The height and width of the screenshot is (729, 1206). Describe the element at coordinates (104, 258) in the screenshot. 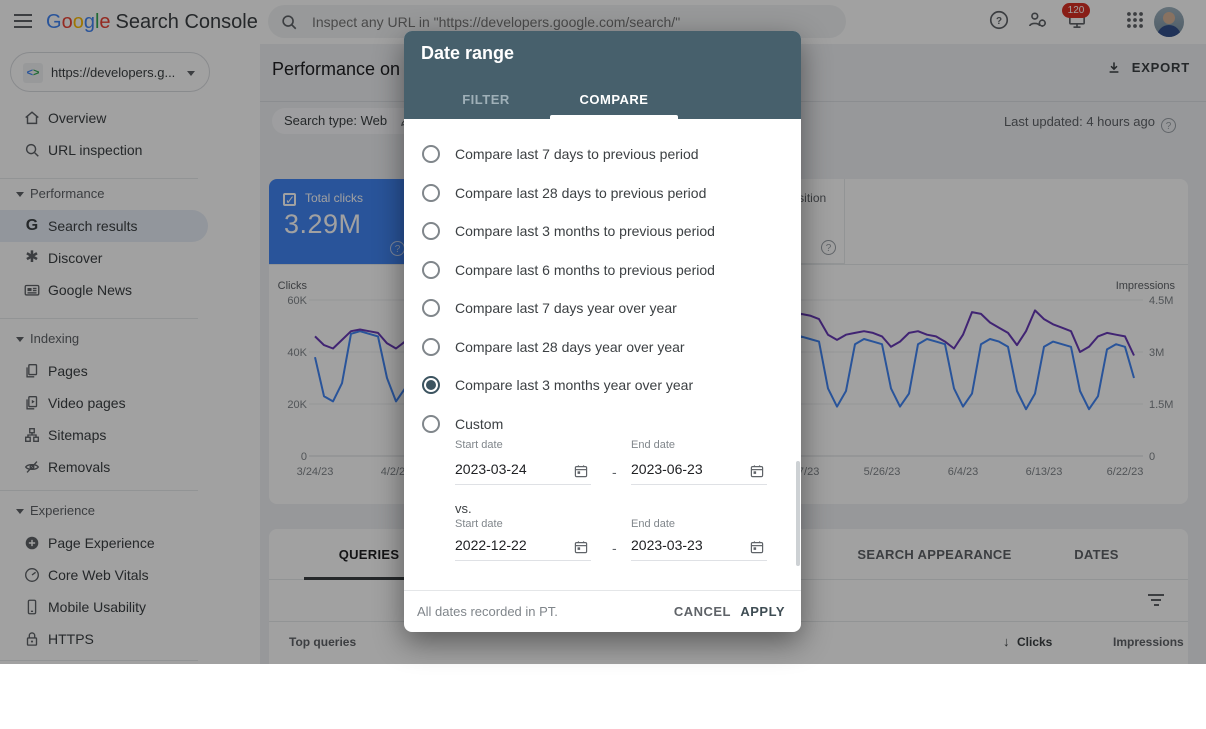

I see `sidebar-item-discover: ✱ Discover` at that location.